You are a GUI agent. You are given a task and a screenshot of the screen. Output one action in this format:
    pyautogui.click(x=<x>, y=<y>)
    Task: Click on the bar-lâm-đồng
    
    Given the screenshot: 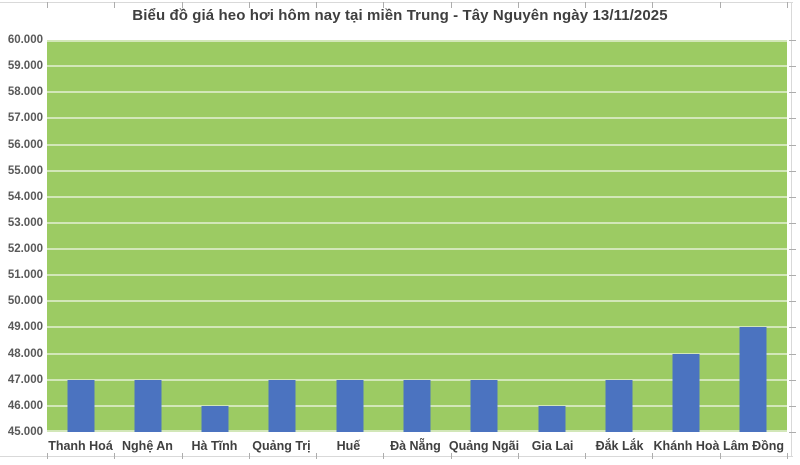 What is the action you would take?
    pyautogui.click(x=753, y=379)
    